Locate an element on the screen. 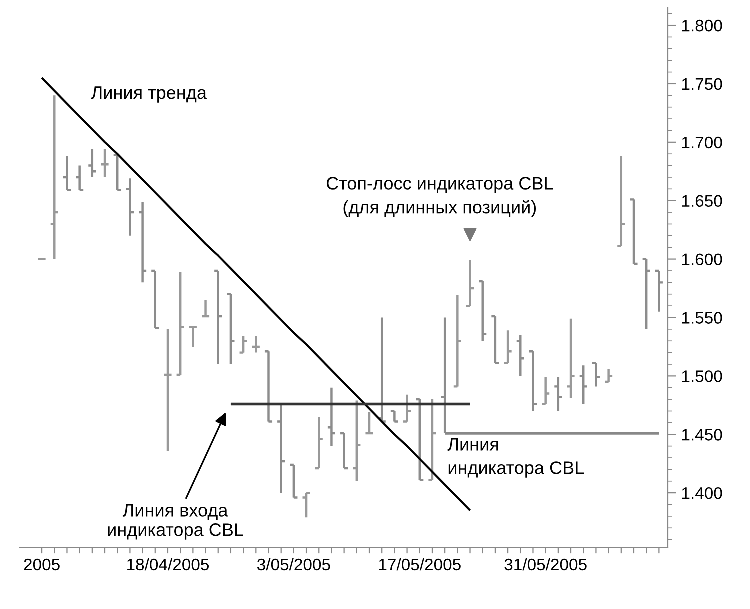 Image resolution: width=750 pixels, height=609 pixels. y-tick-label: 1.450 is located at coordinates (702, 435).